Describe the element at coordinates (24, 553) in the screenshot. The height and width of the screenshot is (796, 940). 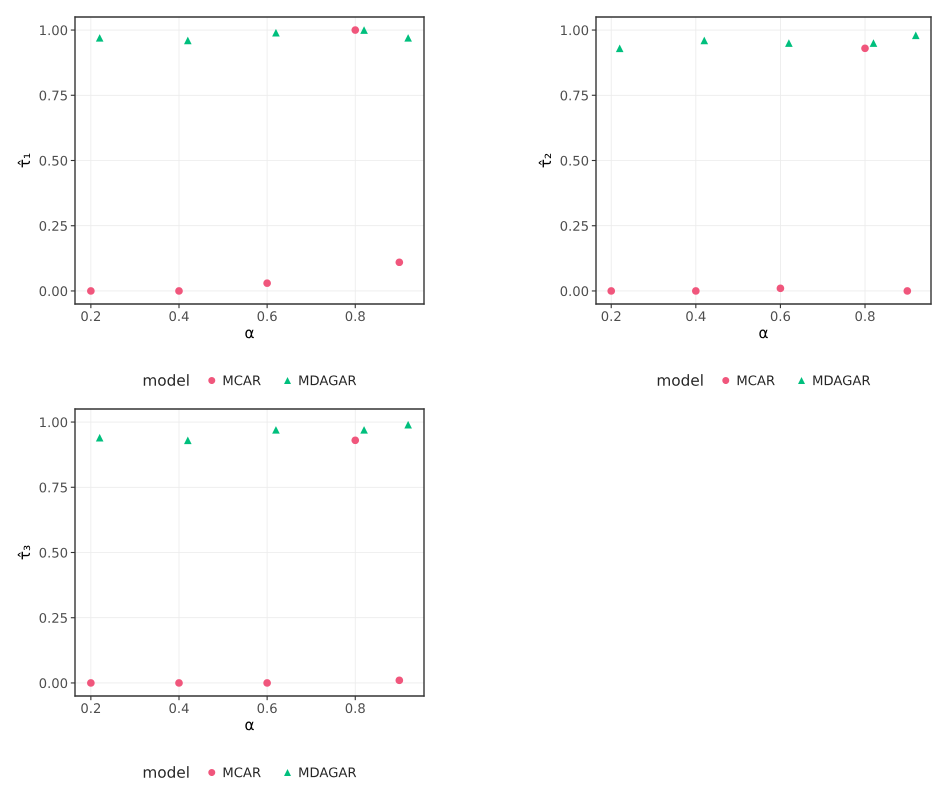
I see `y-axis-title: τ̂₃` at that location.